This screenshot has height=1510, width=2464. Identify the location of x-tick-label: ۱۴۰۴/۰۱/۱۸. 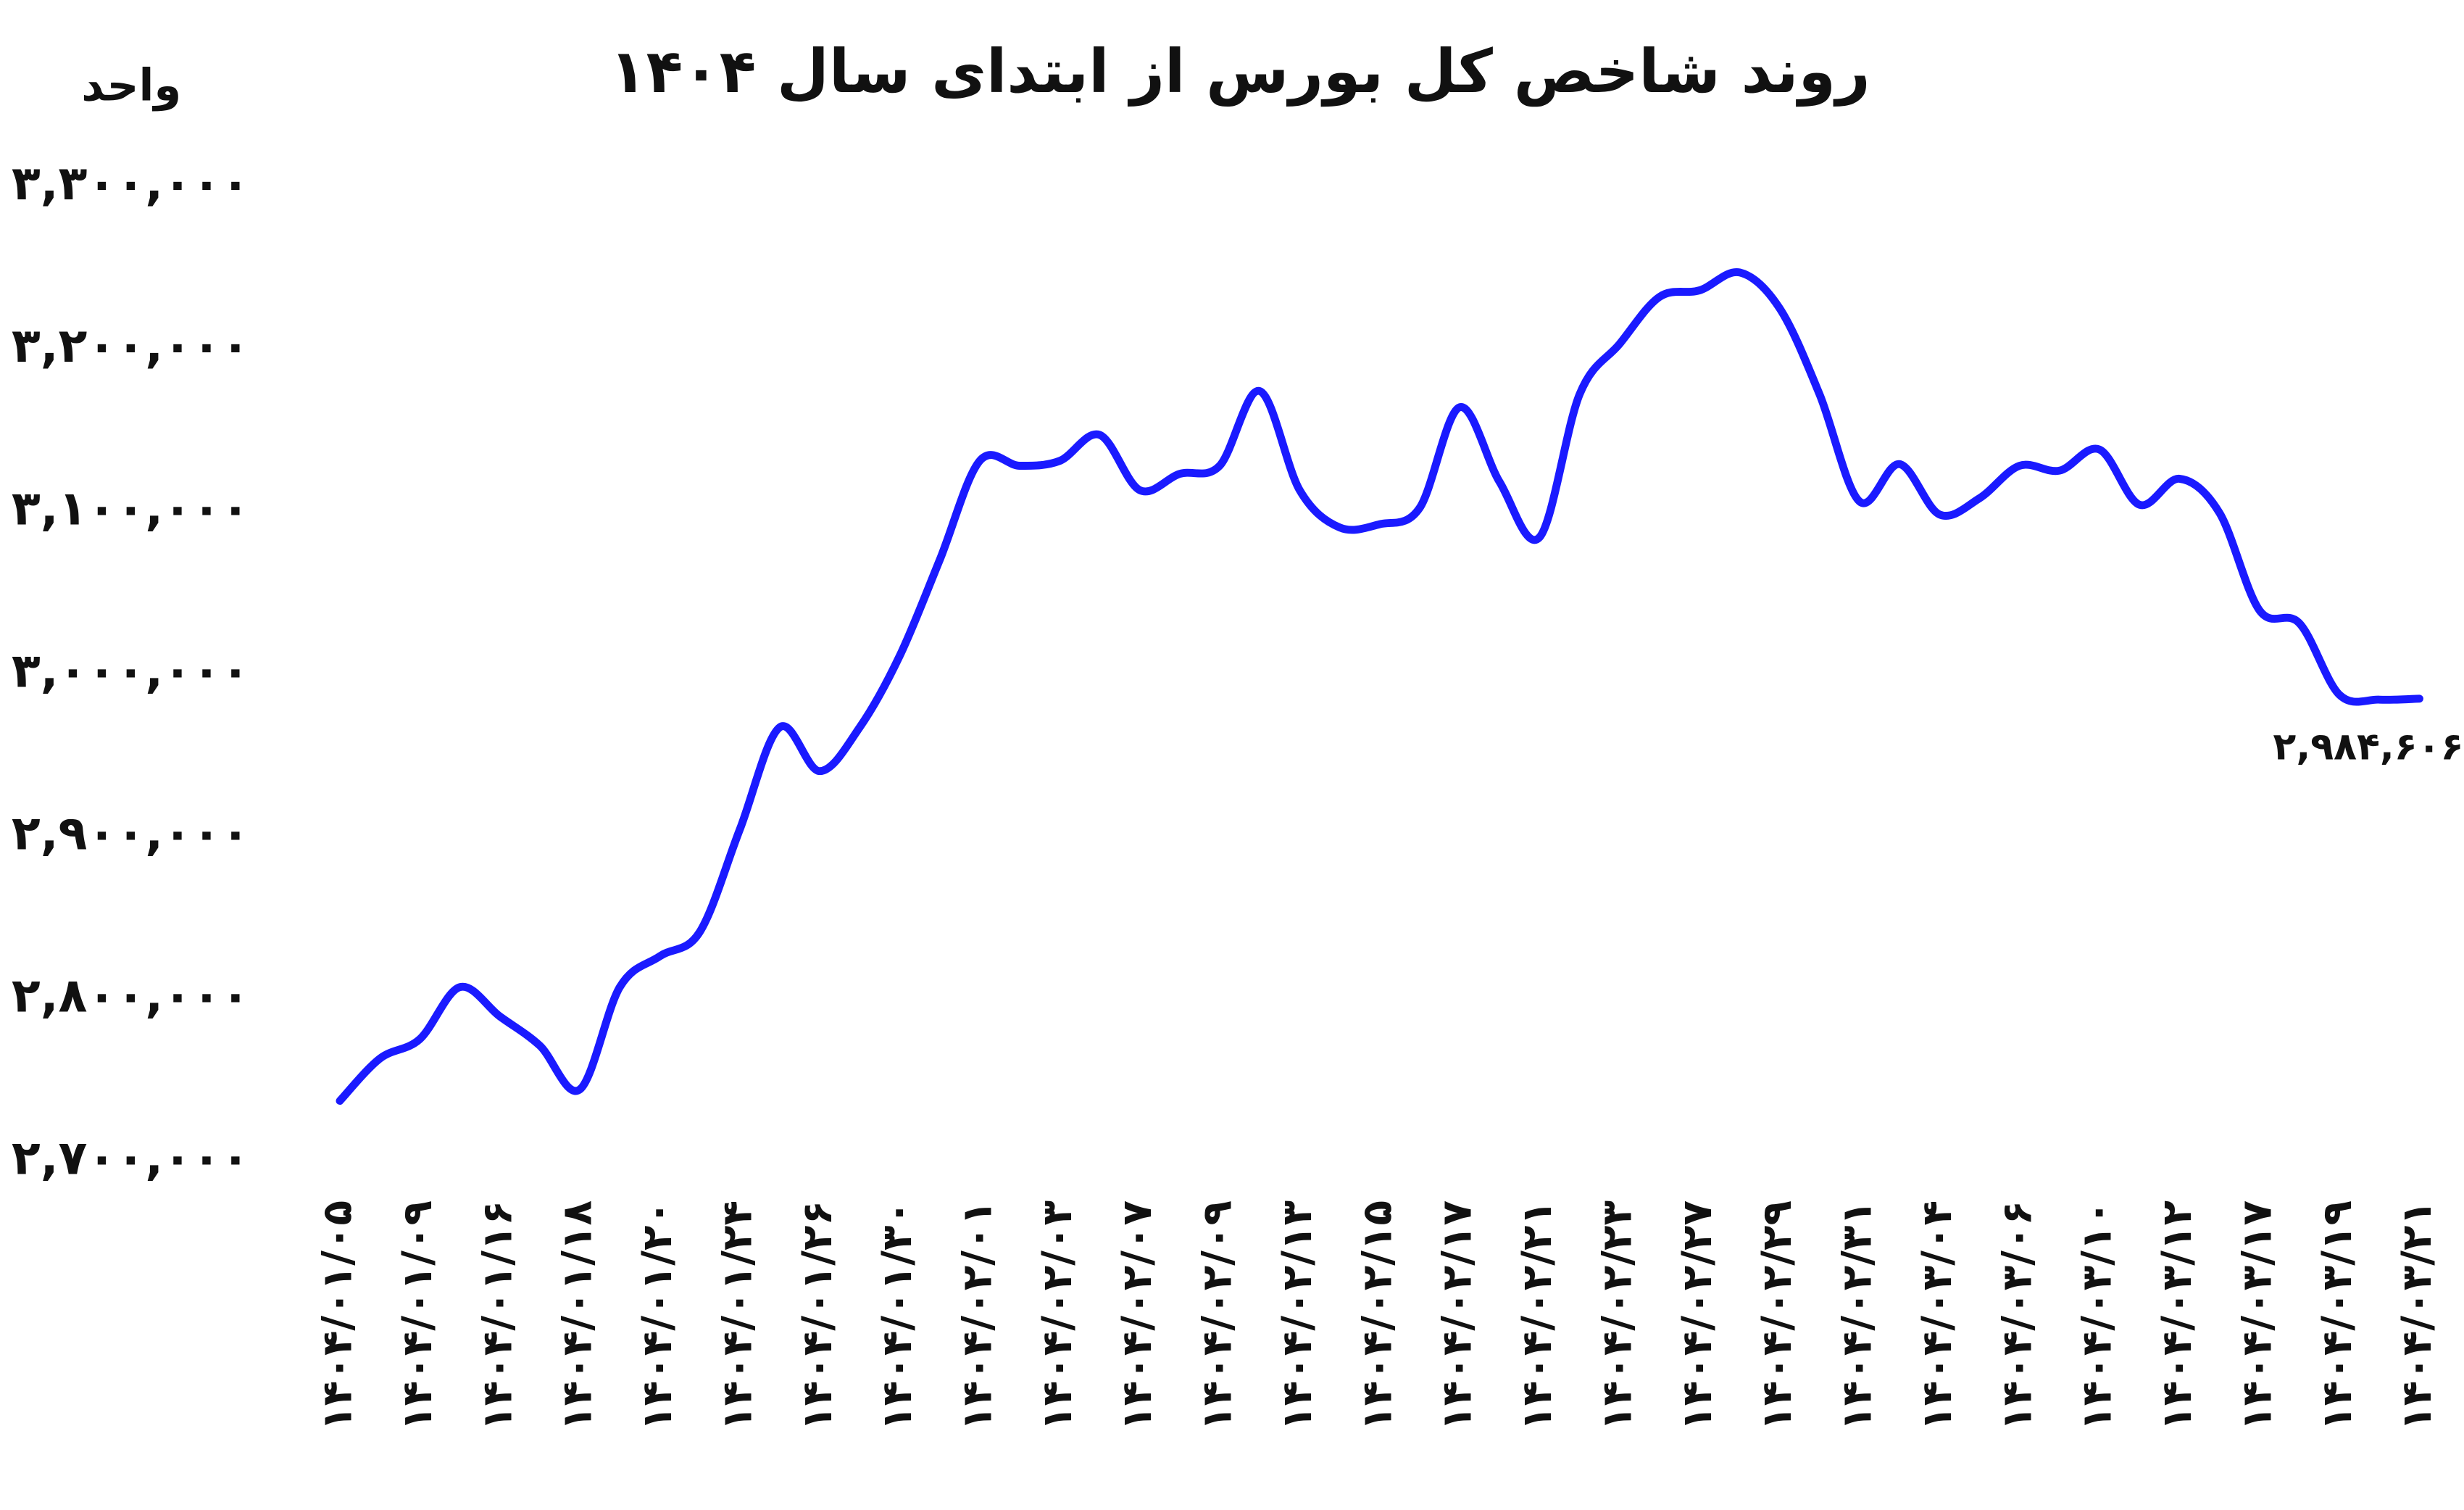
(578, 1315).